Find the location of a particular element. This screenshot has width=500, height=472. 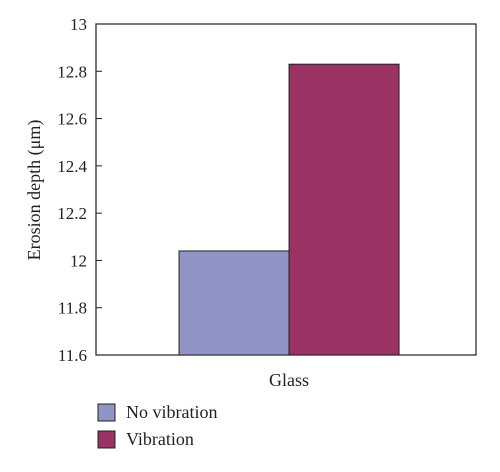

y-tick-label: 11.8 is located at coordinates (72, 308).